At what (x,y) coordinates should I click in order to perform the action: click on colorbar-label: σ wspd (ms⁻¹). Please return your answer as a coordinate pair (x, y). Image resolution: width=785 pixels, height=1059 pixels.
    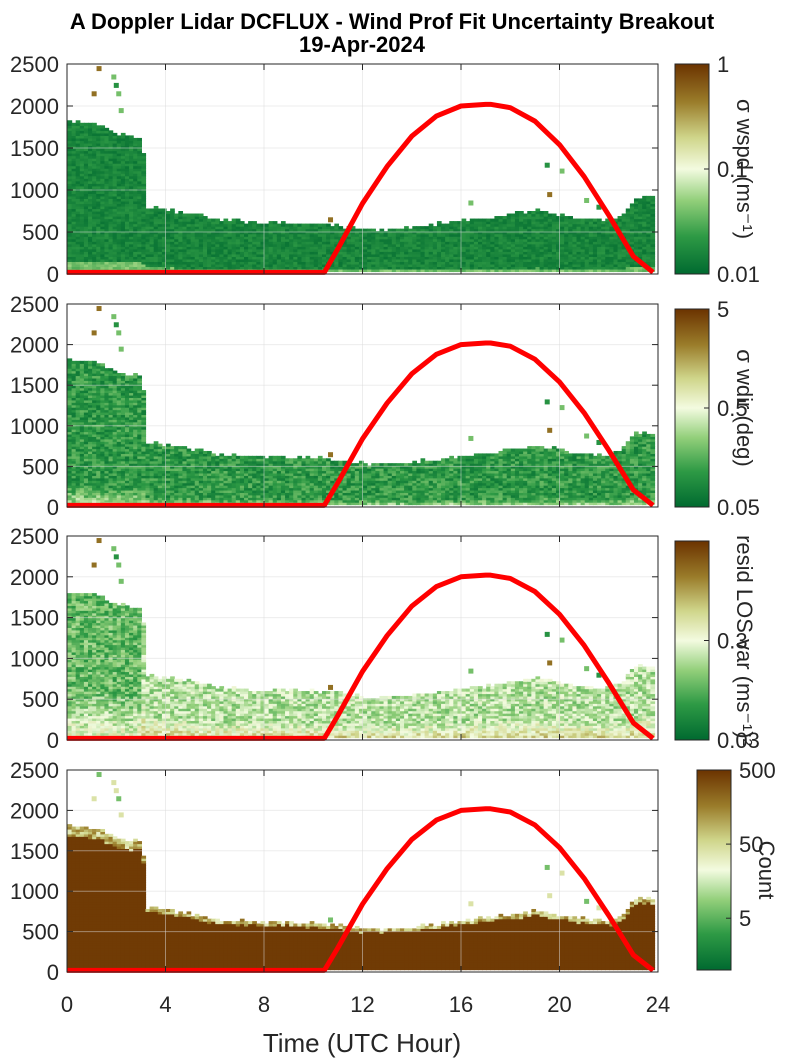
    Looking at the image, I should click on (744, 169).